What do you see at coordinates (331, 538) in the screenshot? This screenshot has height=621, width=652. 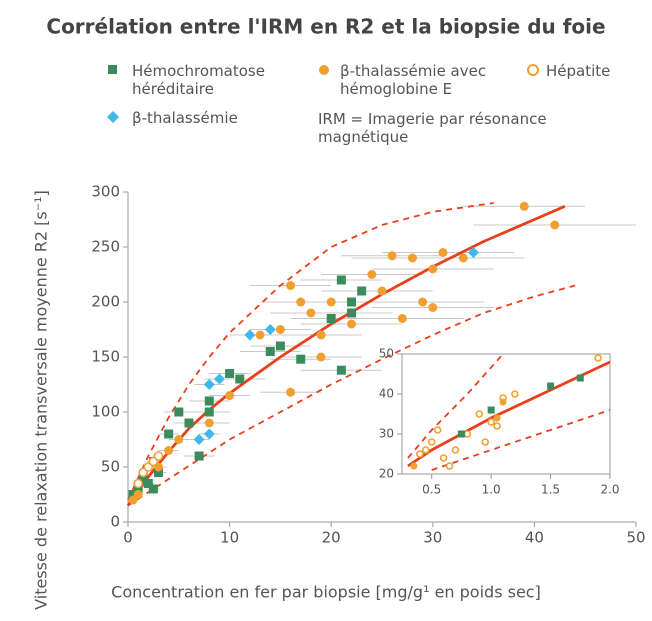 I see `x-tick-label: 20` at bounding box center [331, 538].